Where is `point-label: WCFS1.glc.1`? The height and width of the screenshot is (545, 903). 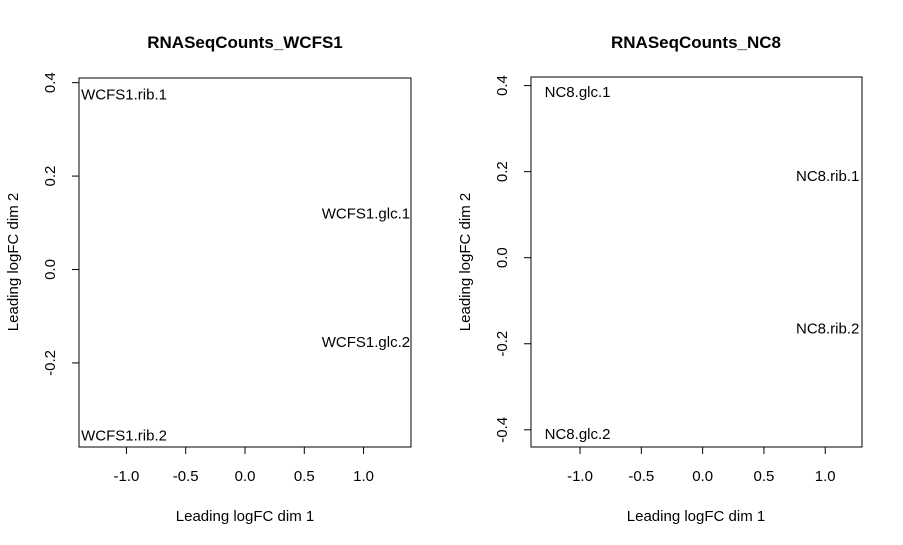 point-label: WCFS1.glc.1 is located at coordinates (366, 213).